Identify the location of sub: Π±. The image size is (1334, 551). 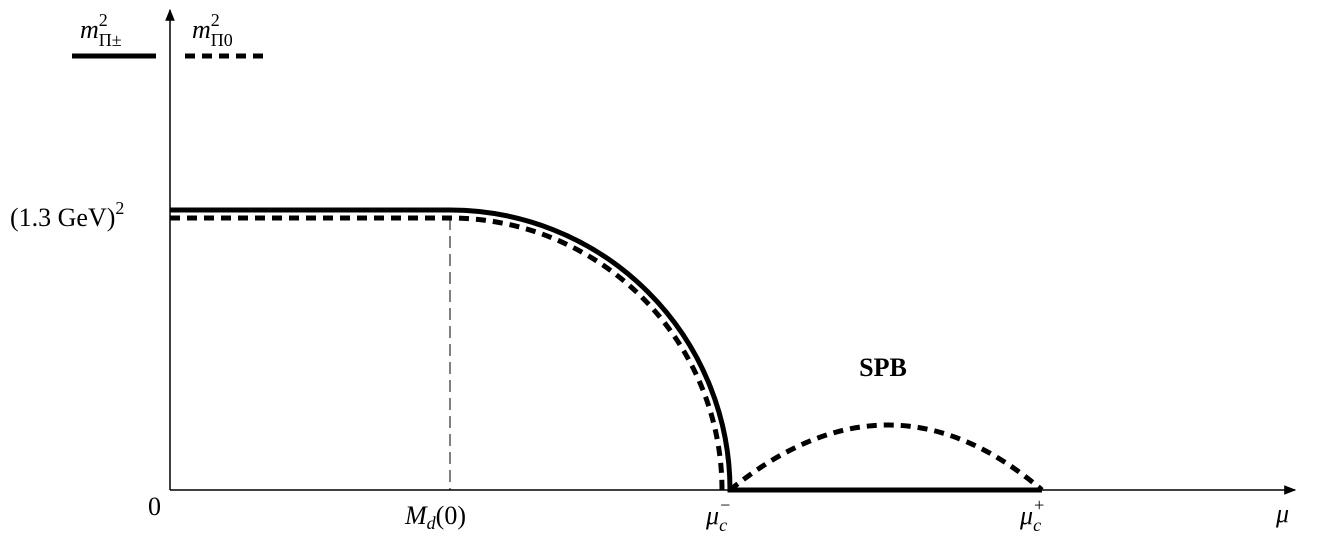
(110, 40).